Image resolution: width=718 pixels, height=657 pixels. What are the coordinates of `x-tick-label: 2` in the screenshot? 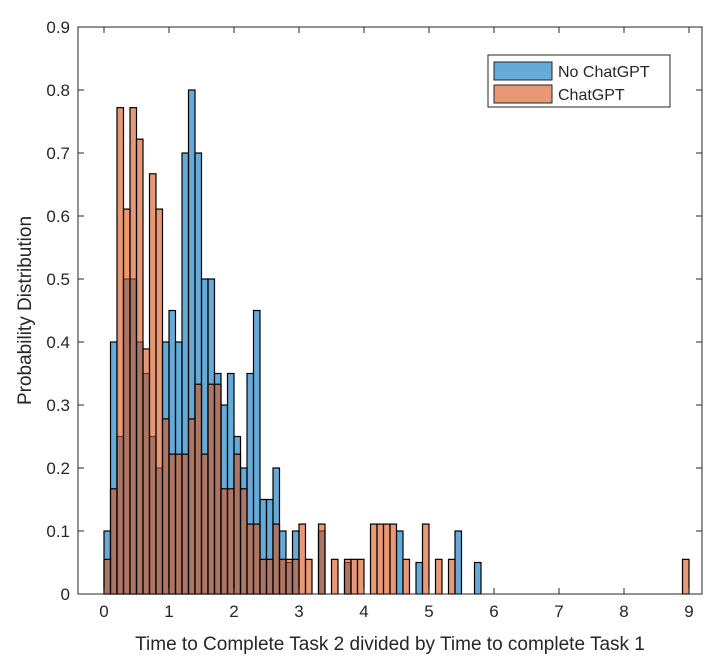 It's located at (233, 611).